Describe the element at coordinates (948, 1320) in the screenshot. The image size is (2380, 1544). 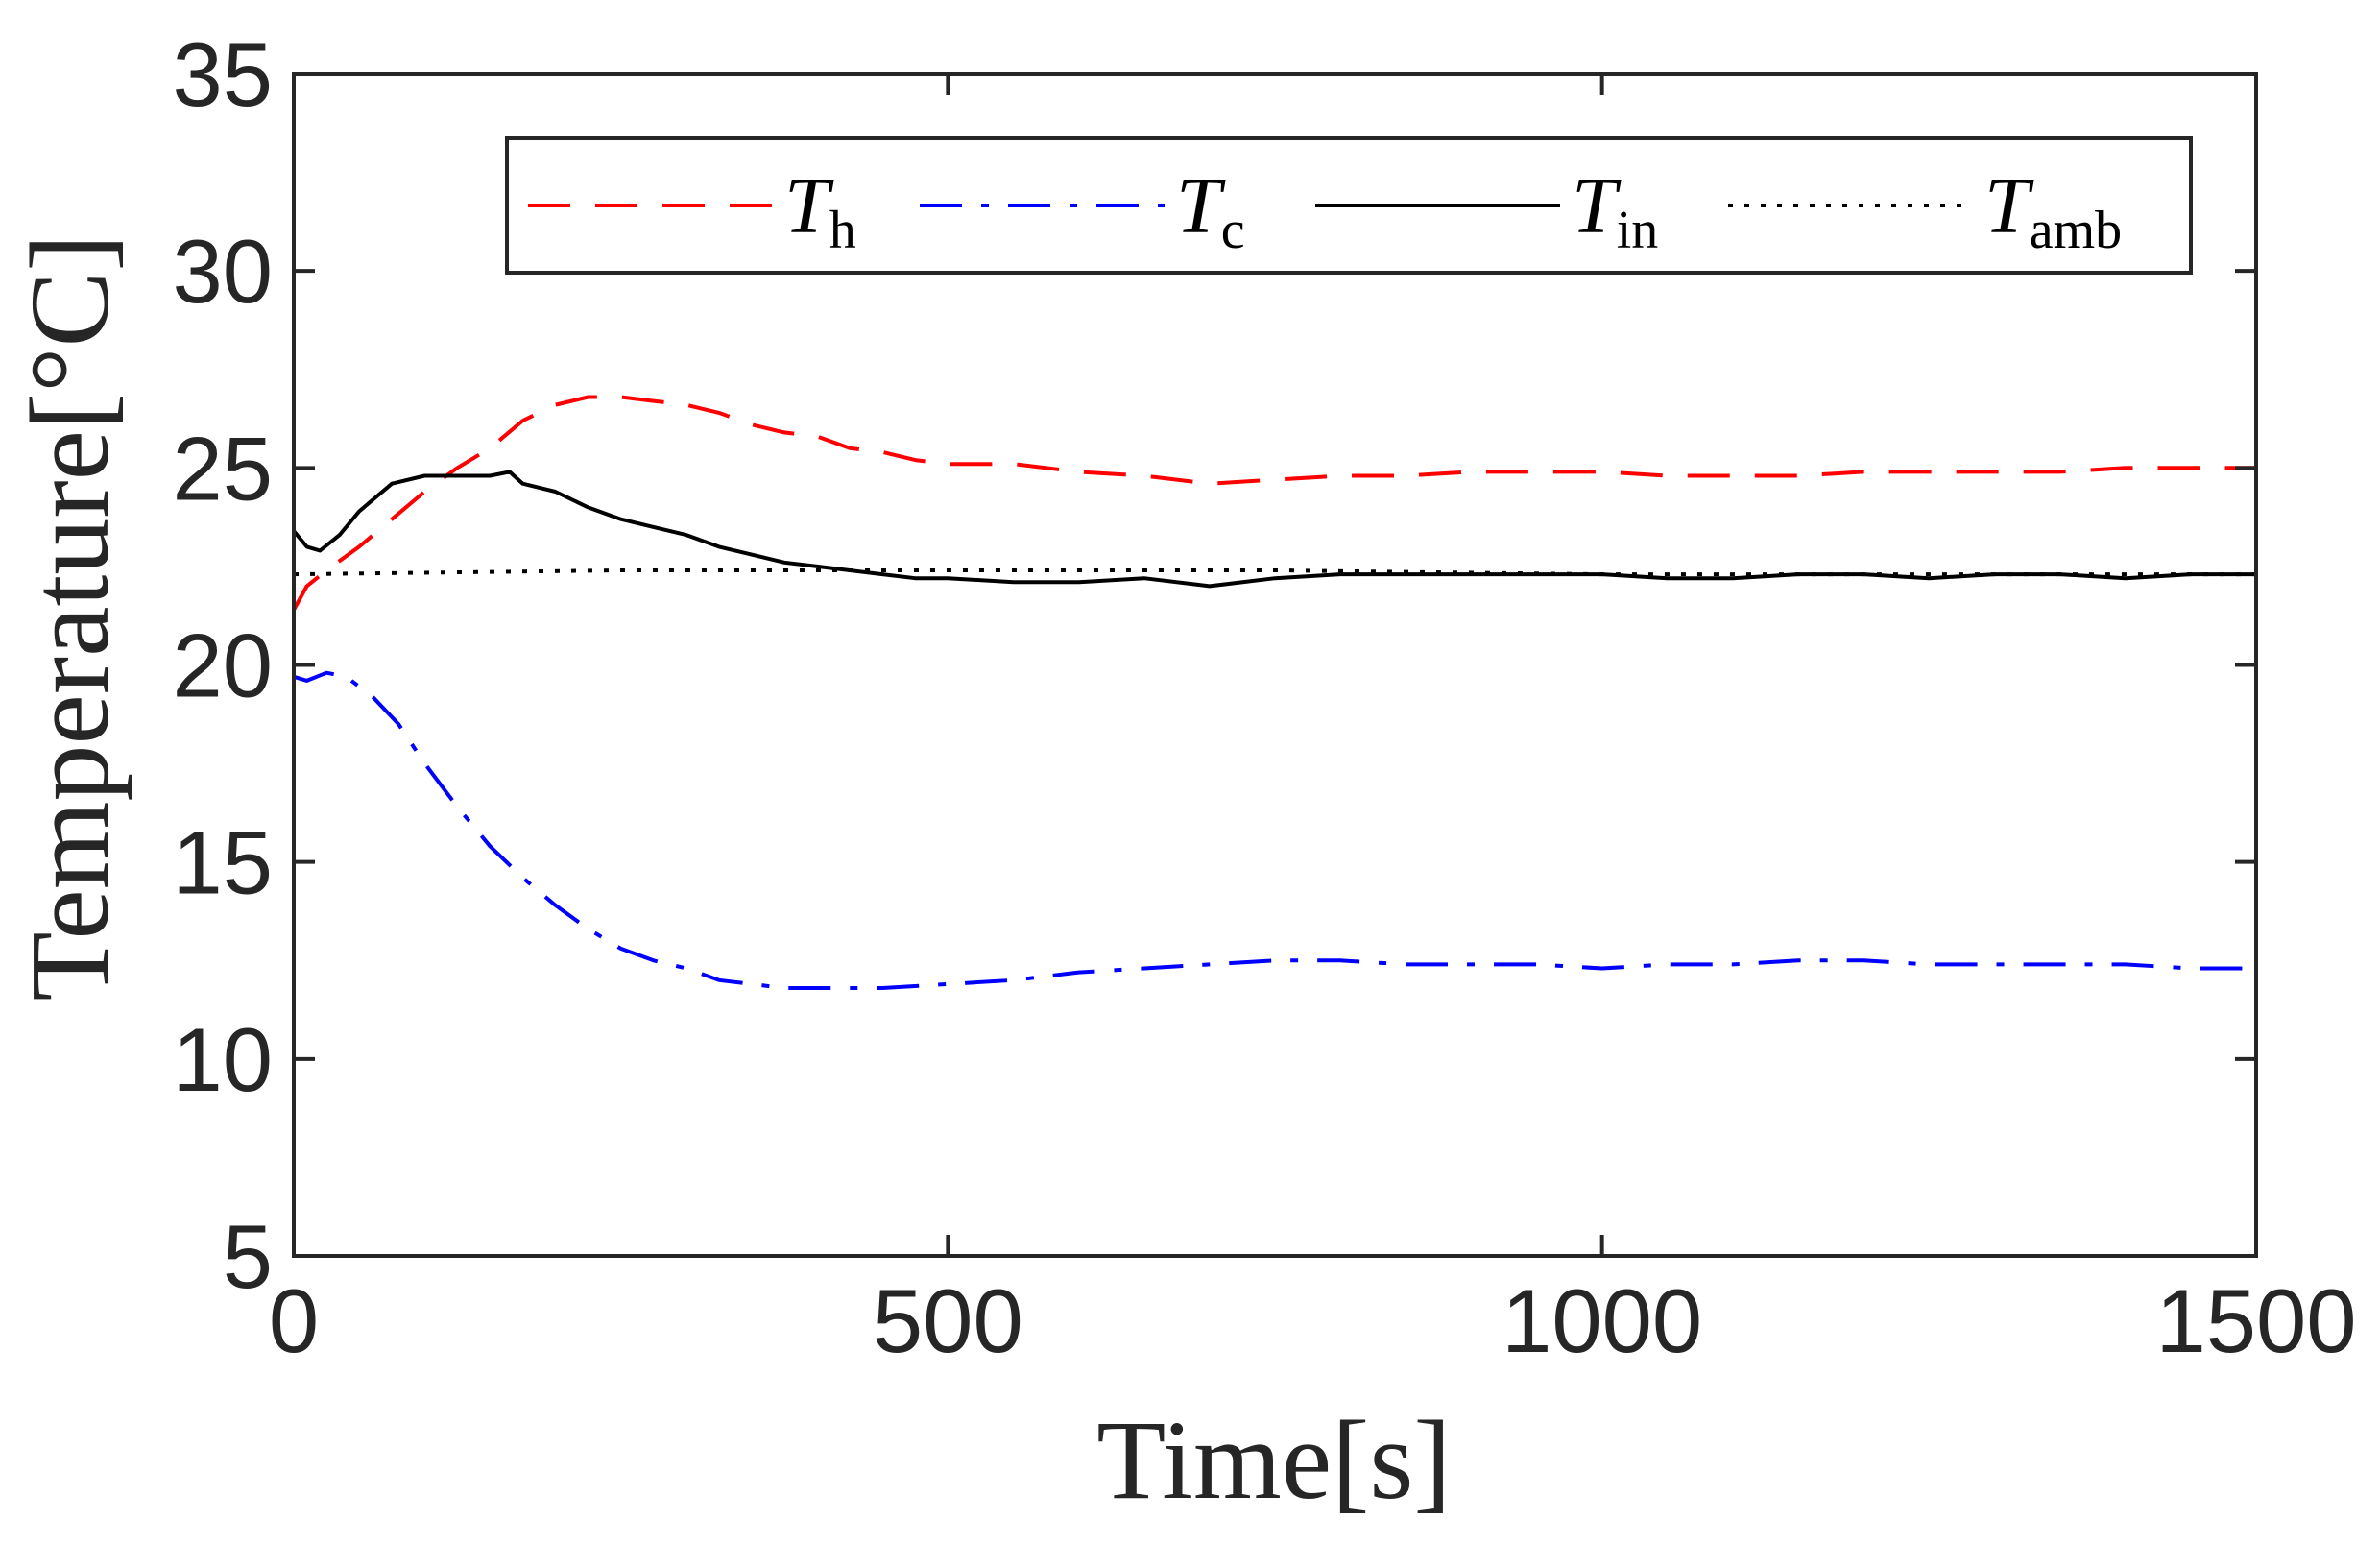
I see `x-tick-label: 500` at that location.